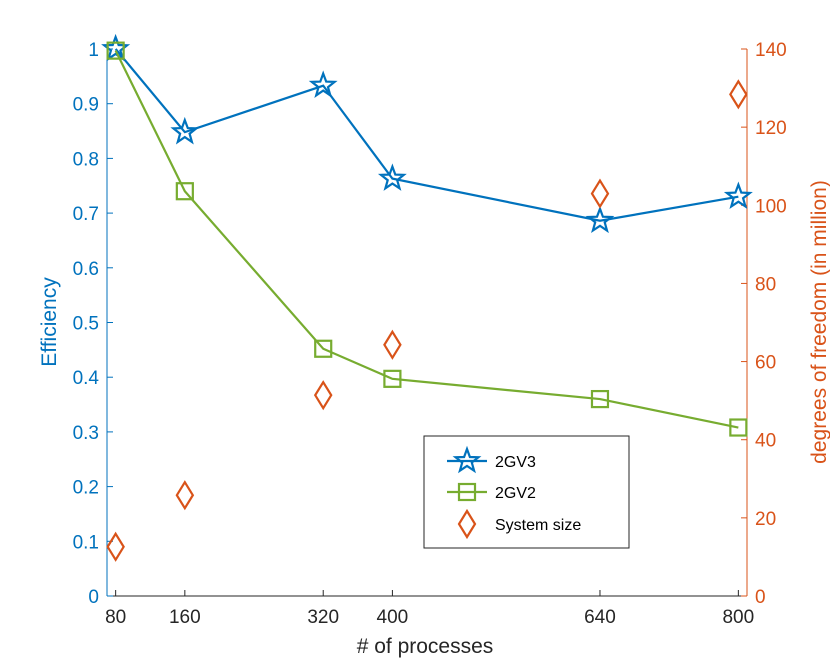 This screenshot has height=668, width=830. I want to click on legend-label: System size, so click(538, 525).